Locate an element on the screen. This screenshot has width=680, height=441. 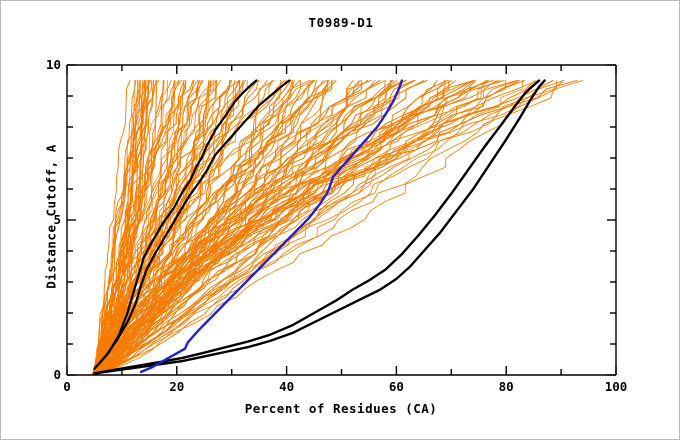
x-tick-label: 20 is located at coordinates (177, 386).